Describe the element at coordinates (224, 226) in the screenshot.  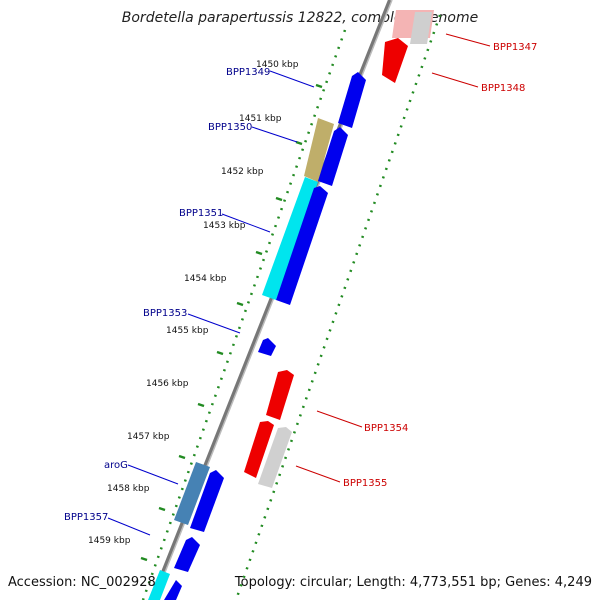
I see `tick-label: 1453 kbp` at that location.